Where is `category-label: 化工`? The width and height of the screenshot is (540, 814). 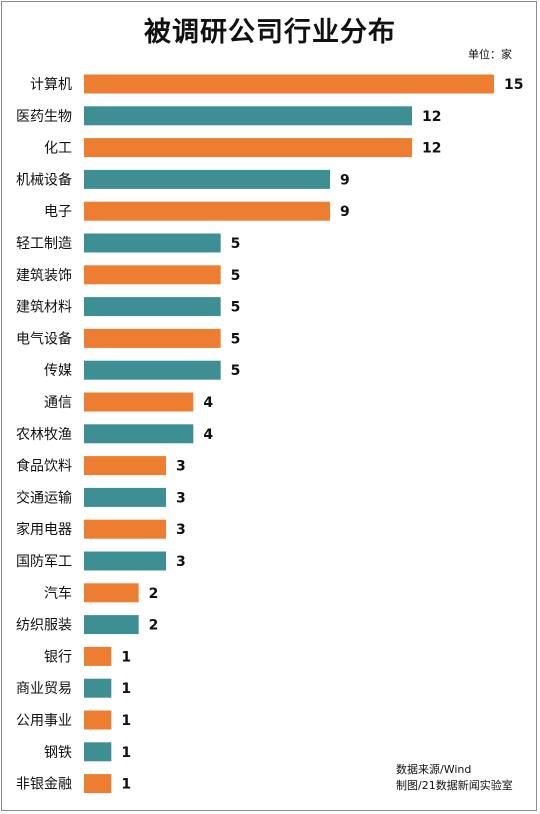 category-label: 化工 is located at coordinates (58, 149).